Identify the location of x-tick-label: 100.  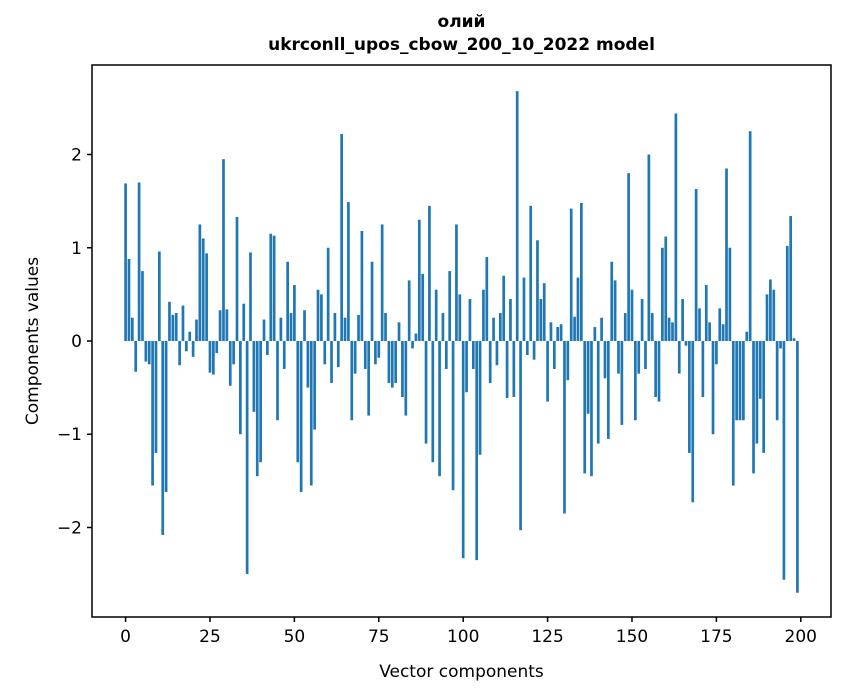
(463, 637).